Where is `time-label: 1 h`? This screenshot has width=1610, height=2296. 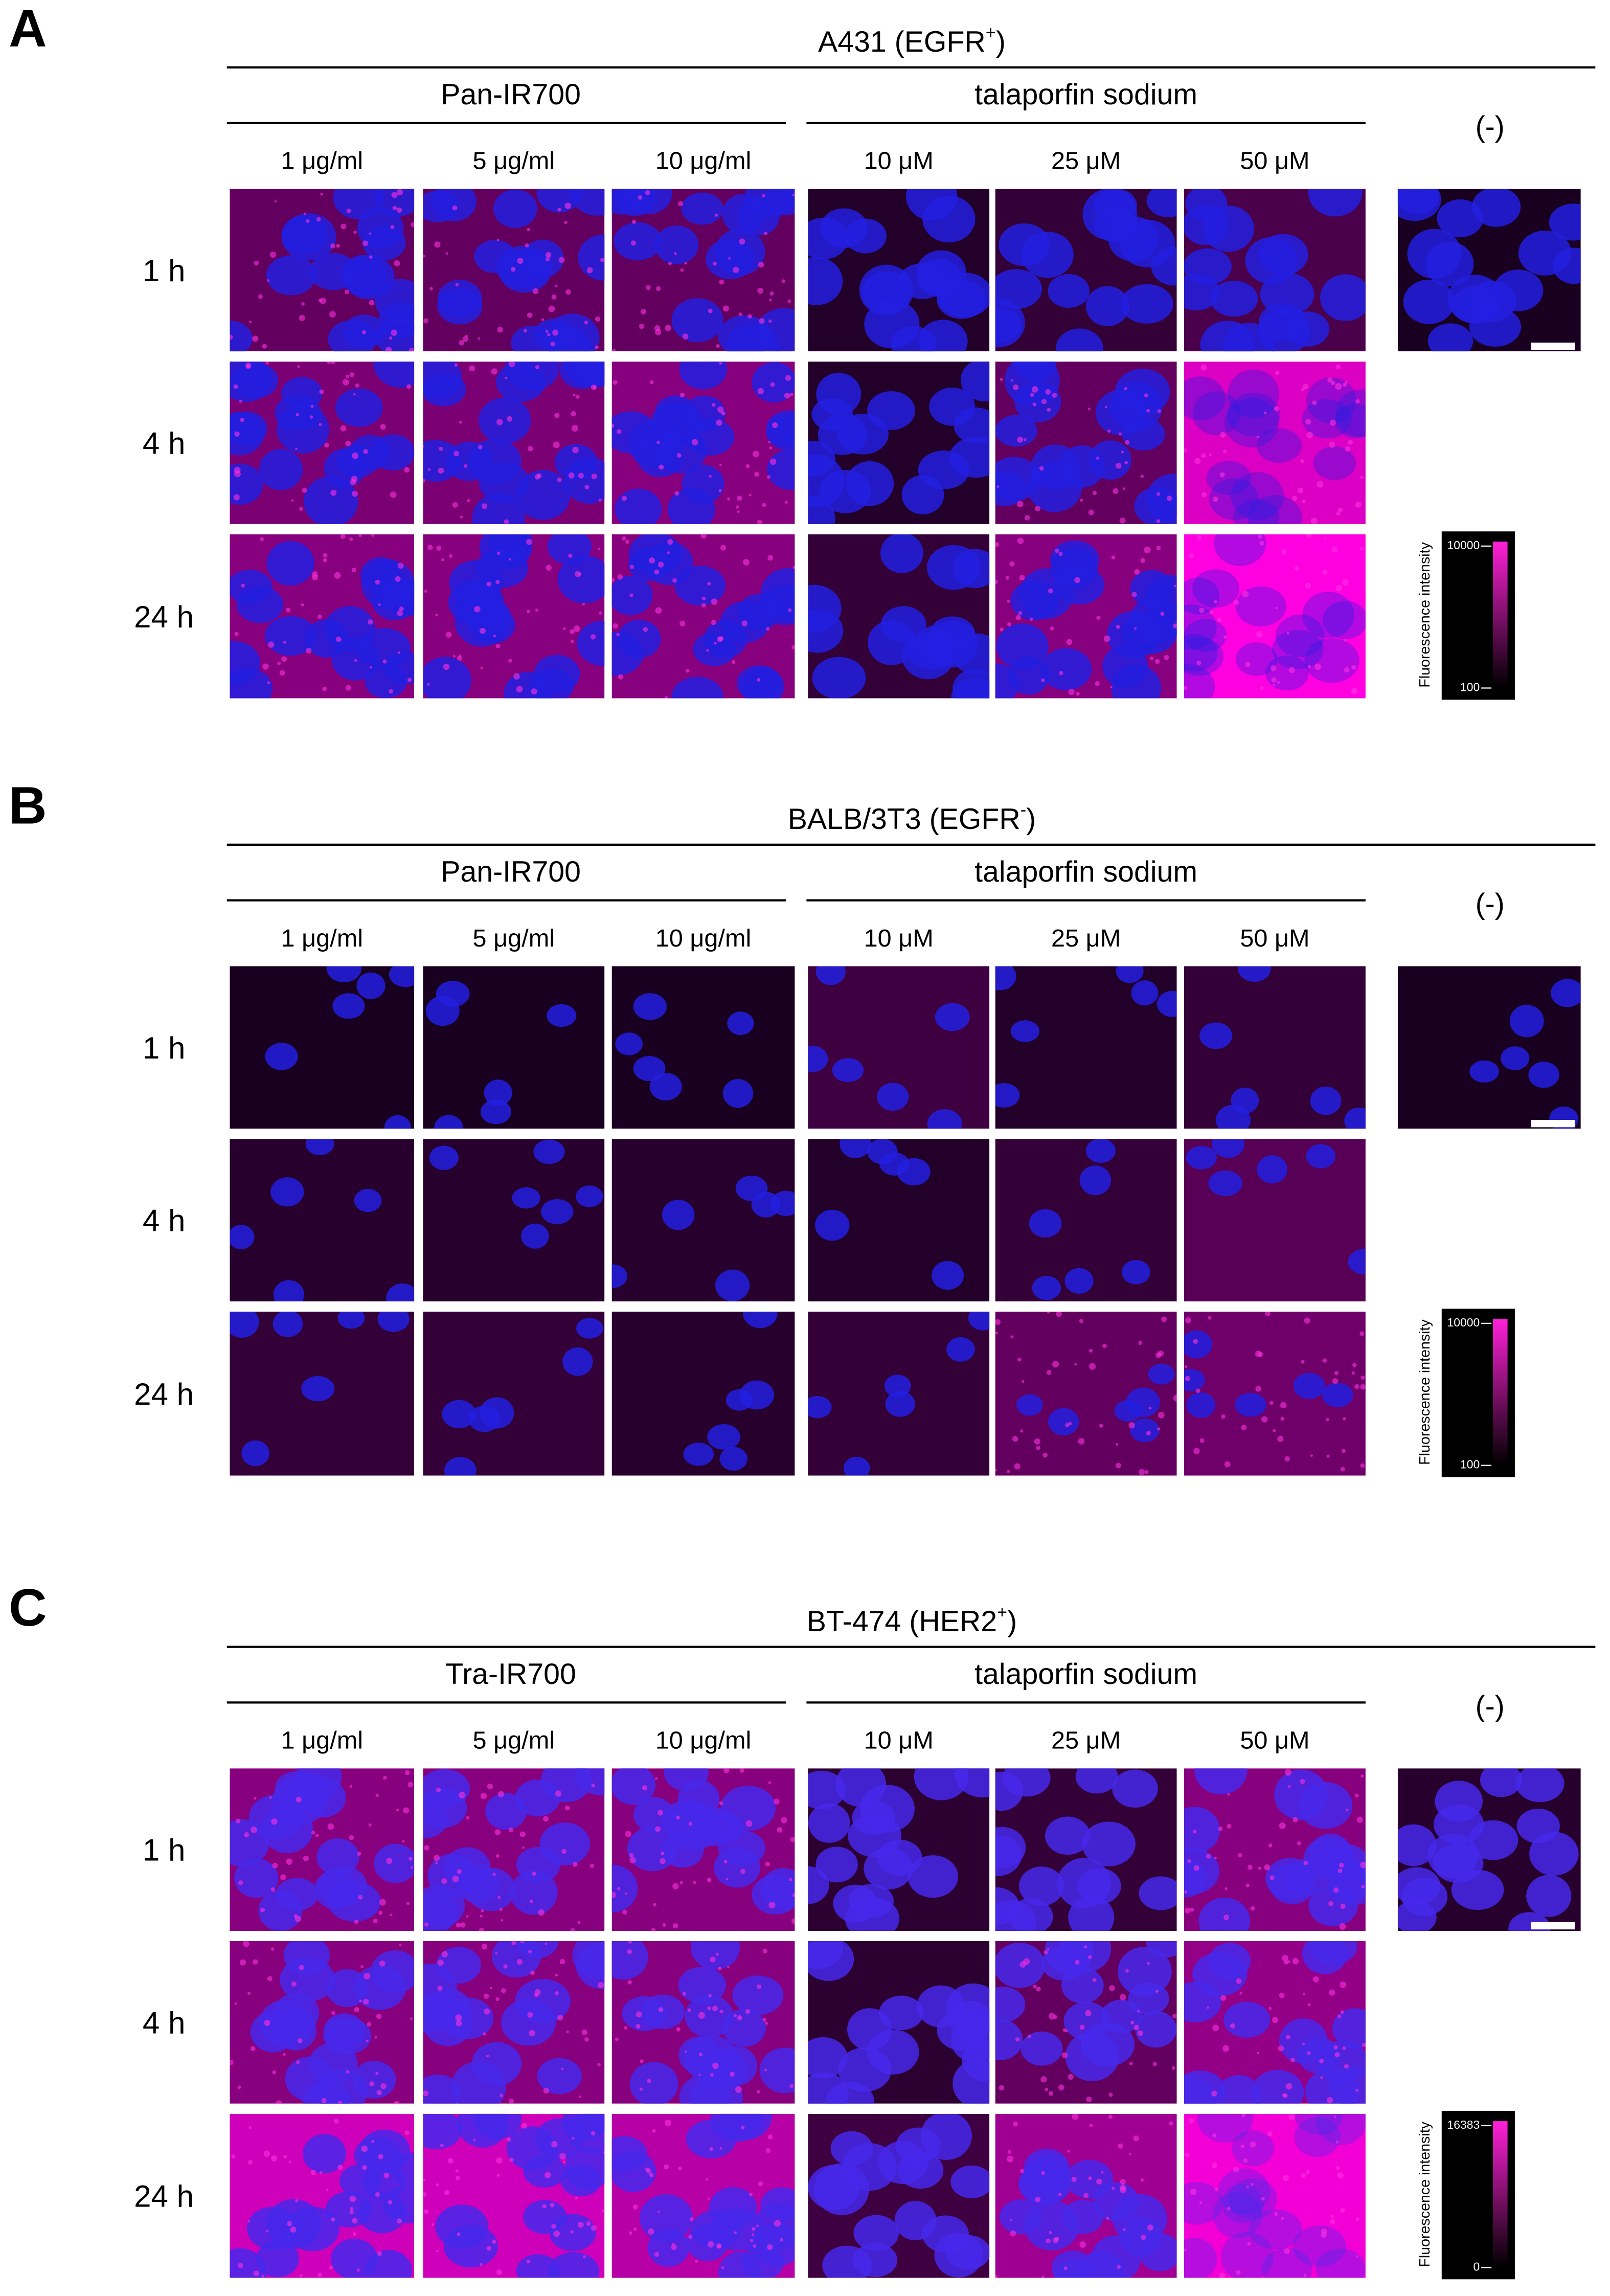
time-label: 1 h is located at coordinates (164, 1850).